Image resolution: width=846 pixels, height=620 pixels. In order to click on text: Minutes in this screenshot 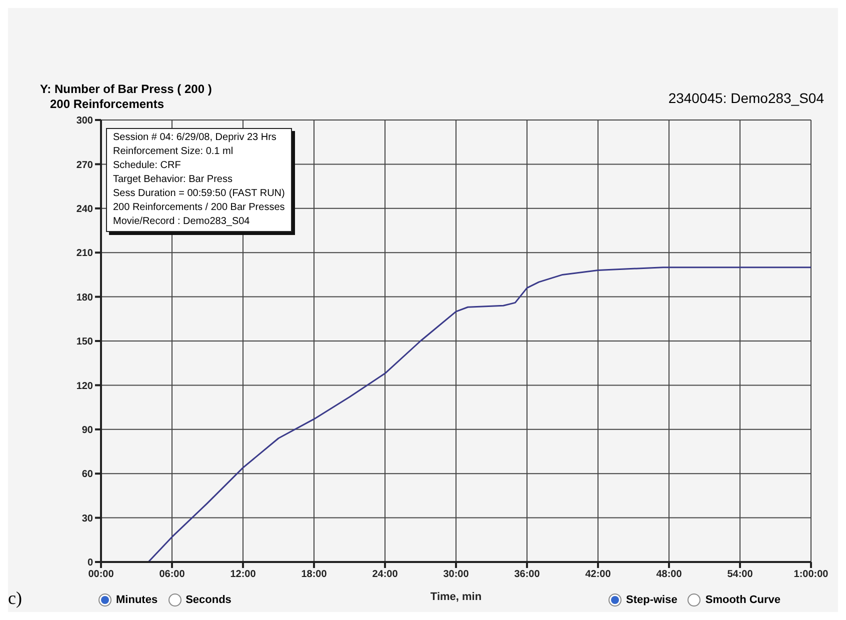, I will do `click(137, 600)`.